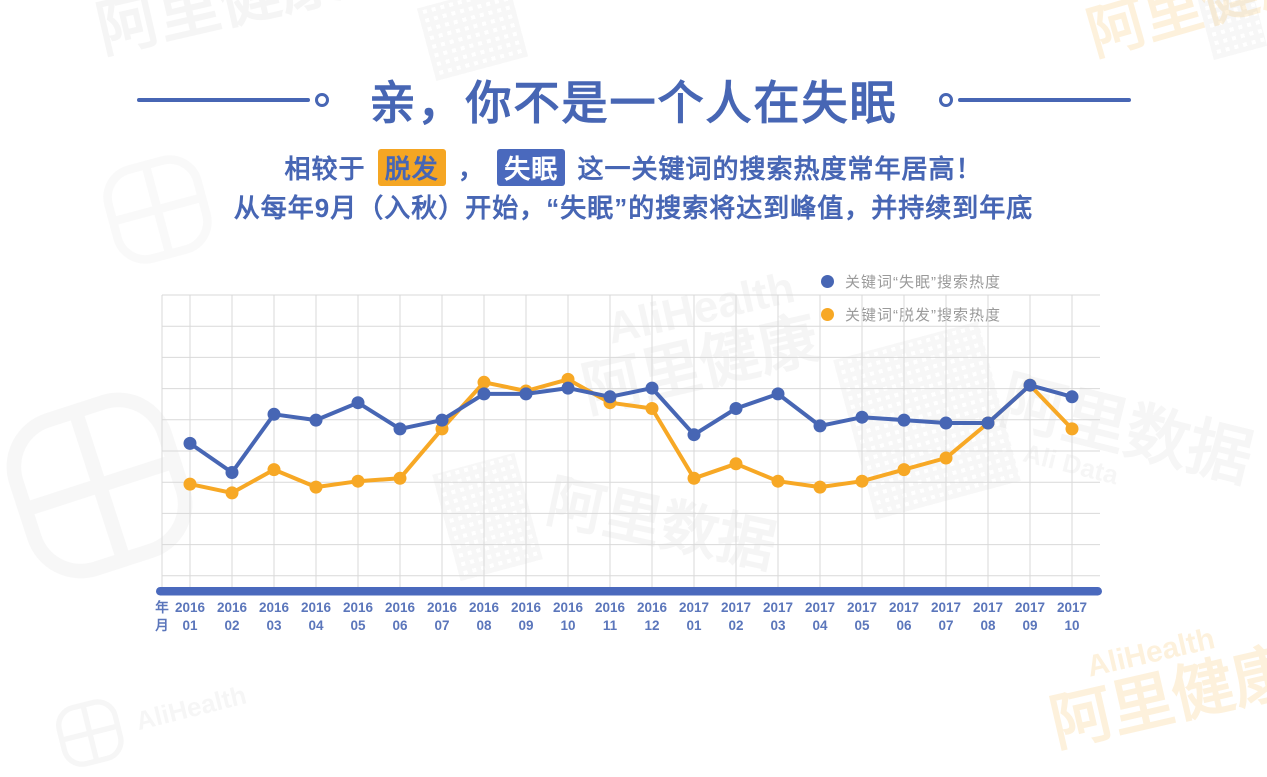 This screenshot has width=1267, height=777. Describe the element at coordinates (1029, 625) in the screenshot. I see `x-tick-month-20: 09` at that location.